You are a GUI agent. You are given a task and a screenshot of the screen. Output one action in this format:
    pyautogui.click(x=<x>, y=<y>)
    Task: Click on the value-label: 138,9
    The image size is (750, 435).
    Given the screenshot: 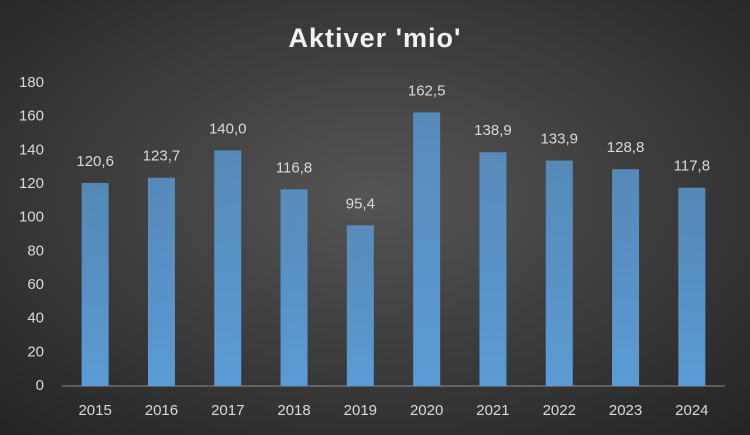 What is the action you would take?
    pyautogui.click(x=493, y=130)
    